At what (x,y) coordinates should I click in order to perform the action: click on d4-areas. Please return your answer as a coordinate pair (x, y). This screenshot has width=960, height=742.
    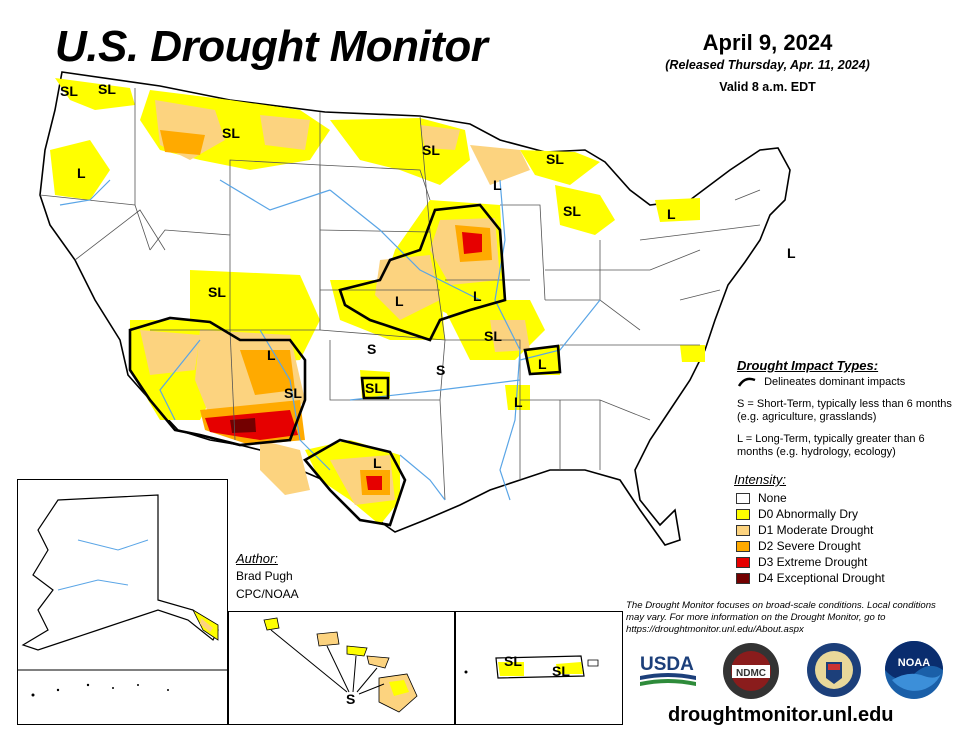
    Looking at the image, I should click on (243, 425).